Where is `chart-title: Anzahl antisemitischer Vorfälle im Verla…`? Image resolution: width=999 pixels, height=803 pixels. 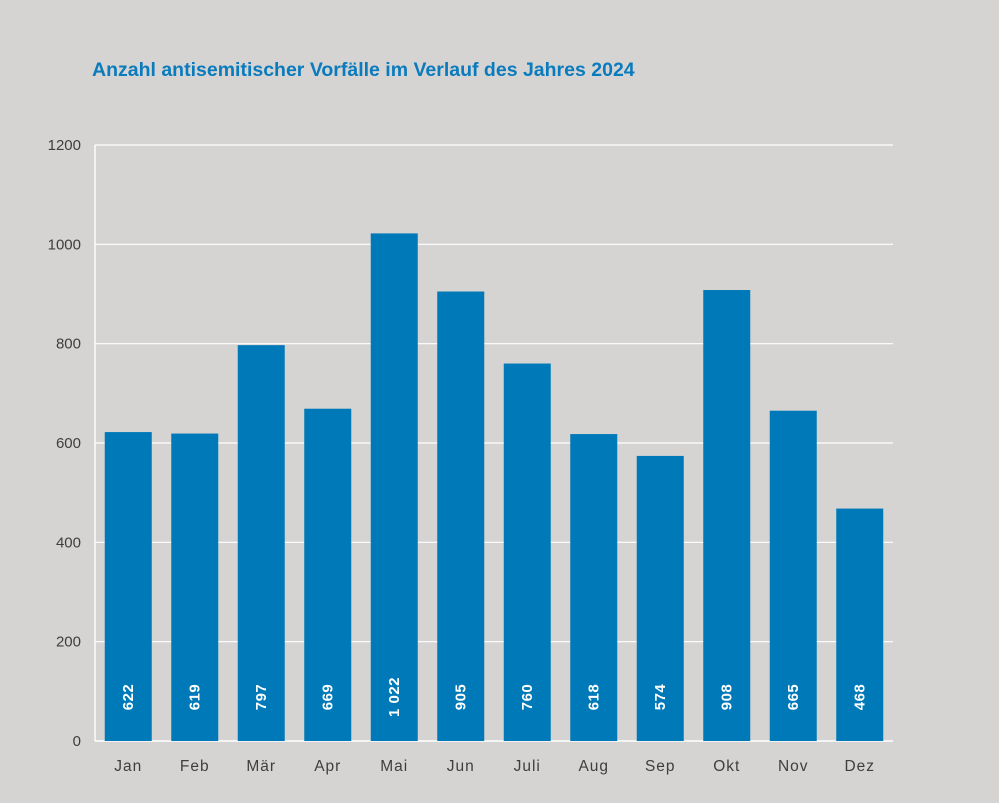
chart-title: Anzahl antisemitischer Vorfälle im Verla… is located at coordinates (363, 70).